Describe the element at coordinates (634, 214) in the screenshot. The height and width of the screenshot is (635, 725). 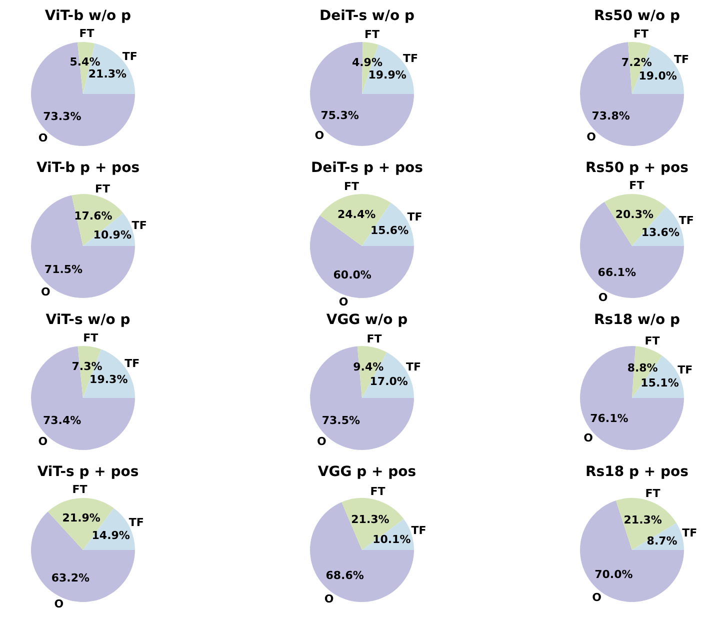
I see `data-label: 20.3%` at that location.